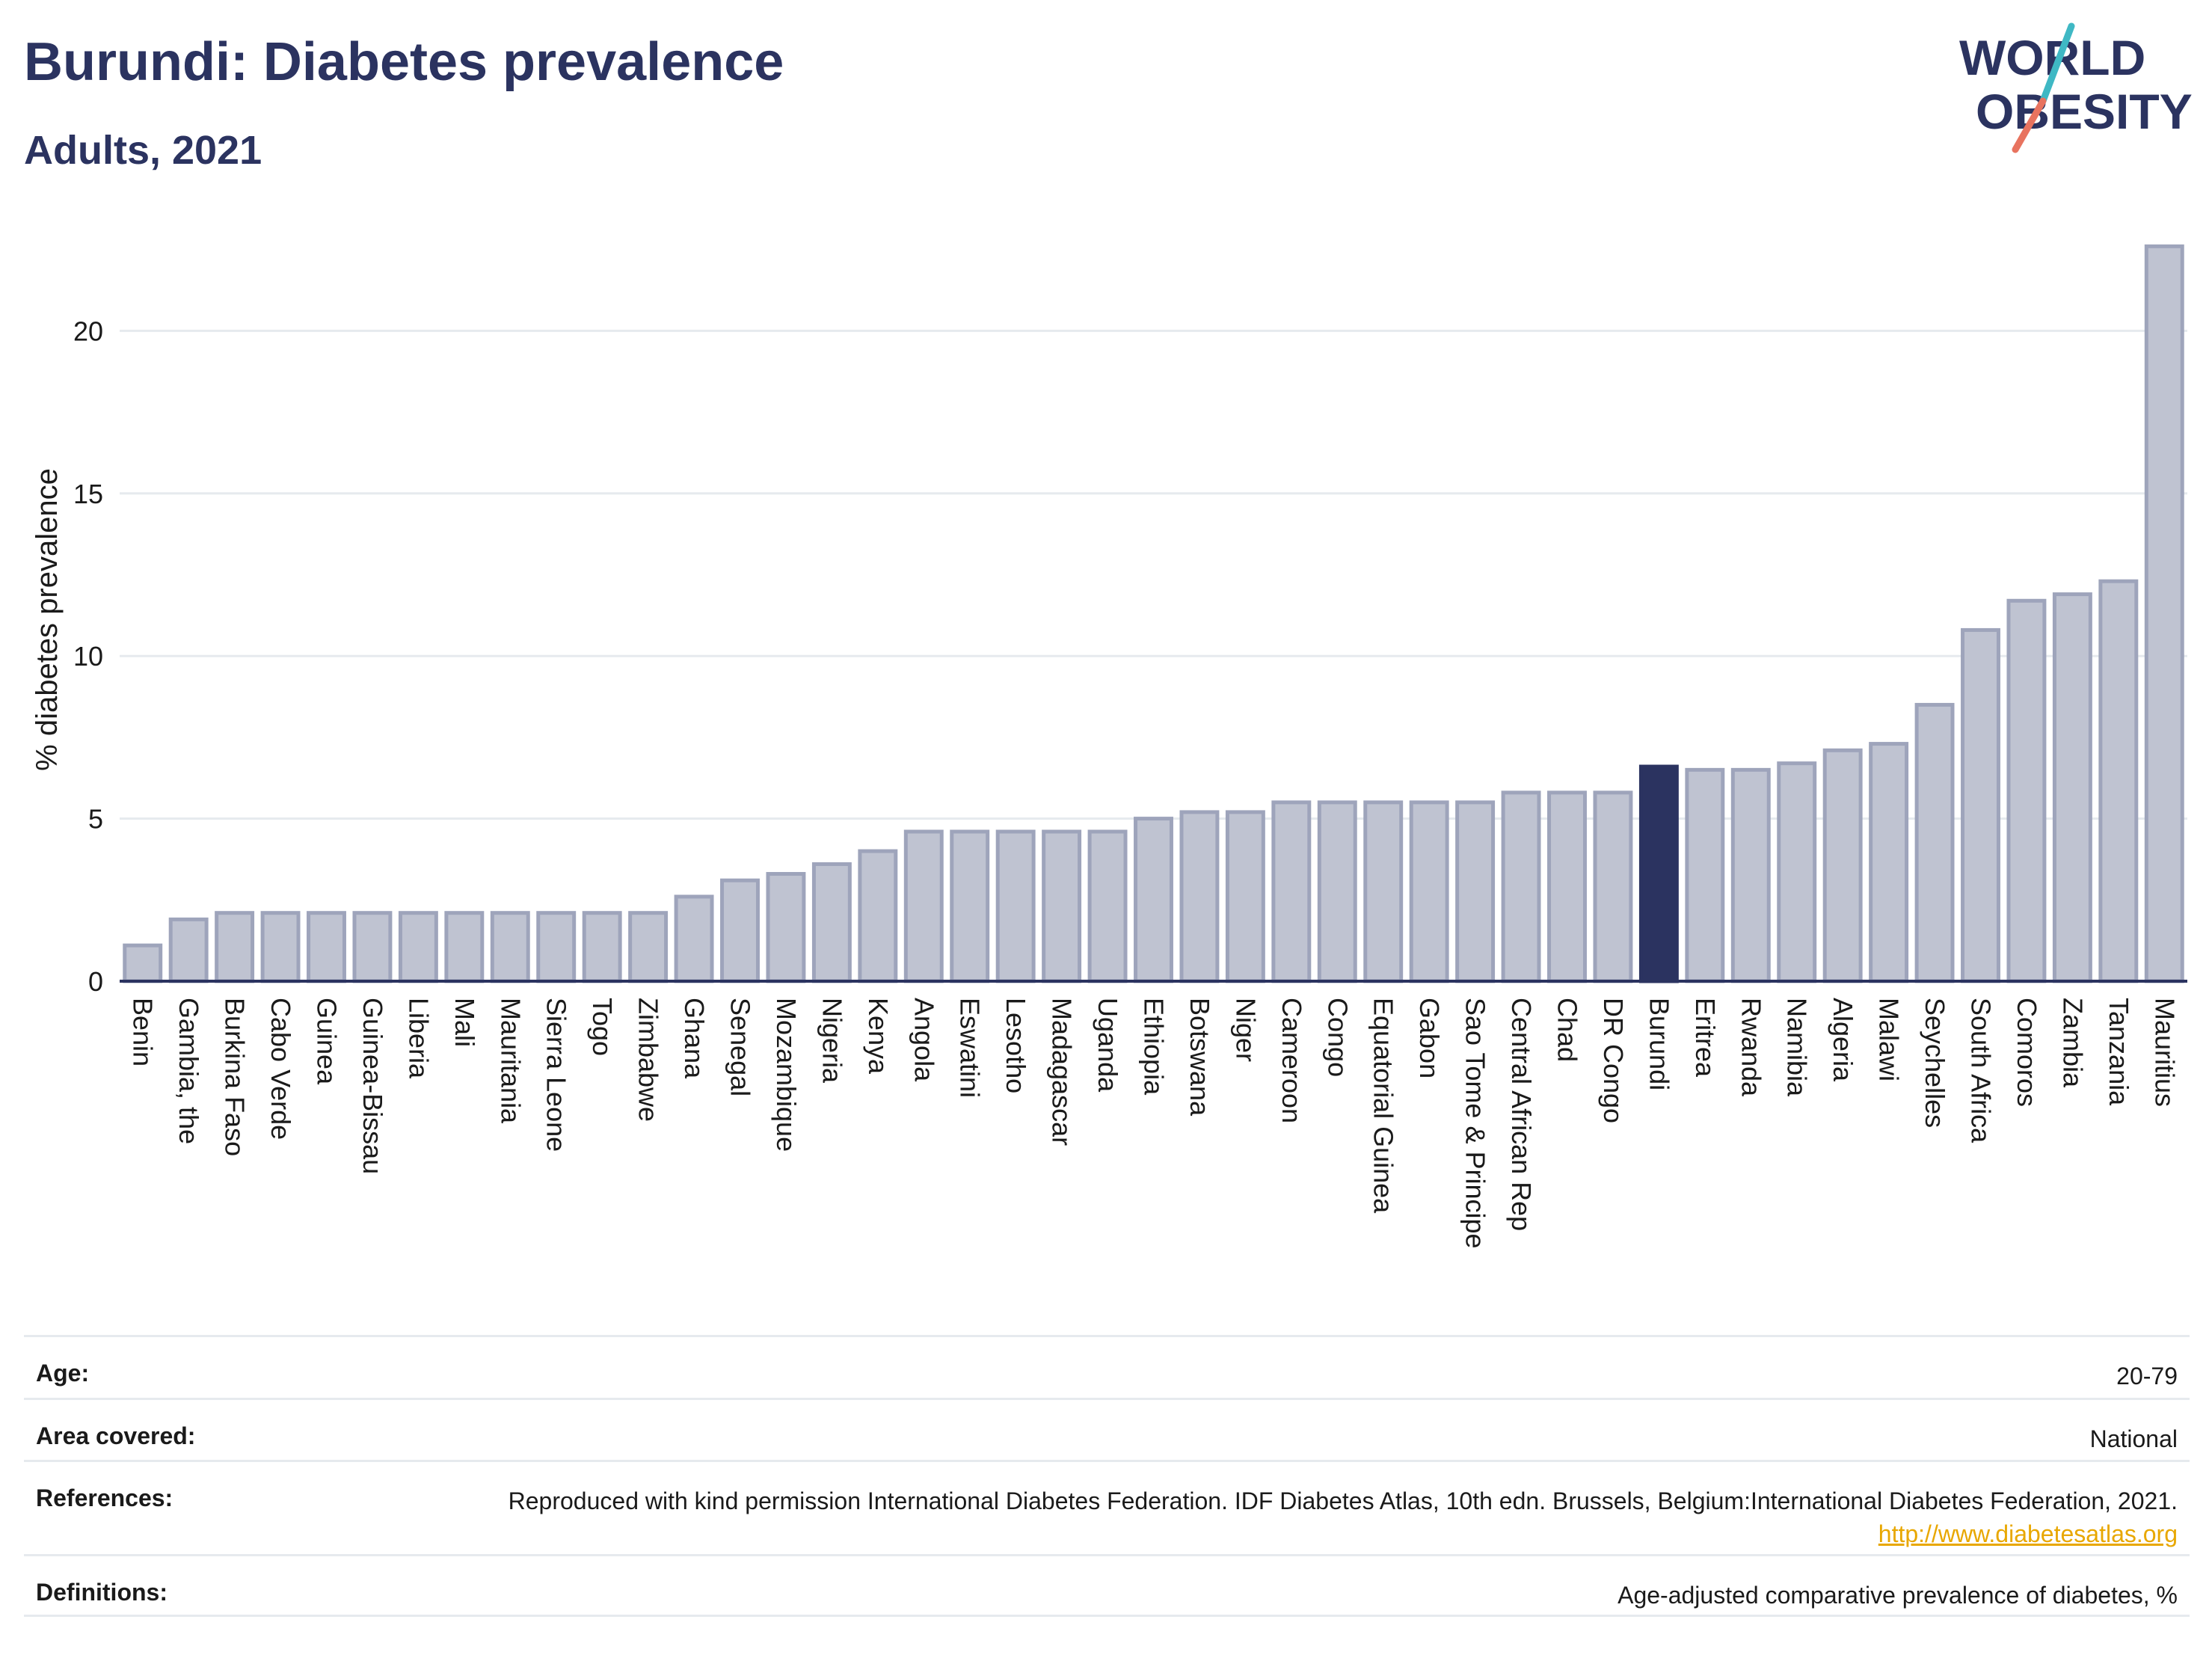  What do you see at coordinates (648, 1060) in the screenshot?
I see `x-tick-label: Zimbabwe` at bounding box center [648, 1060].